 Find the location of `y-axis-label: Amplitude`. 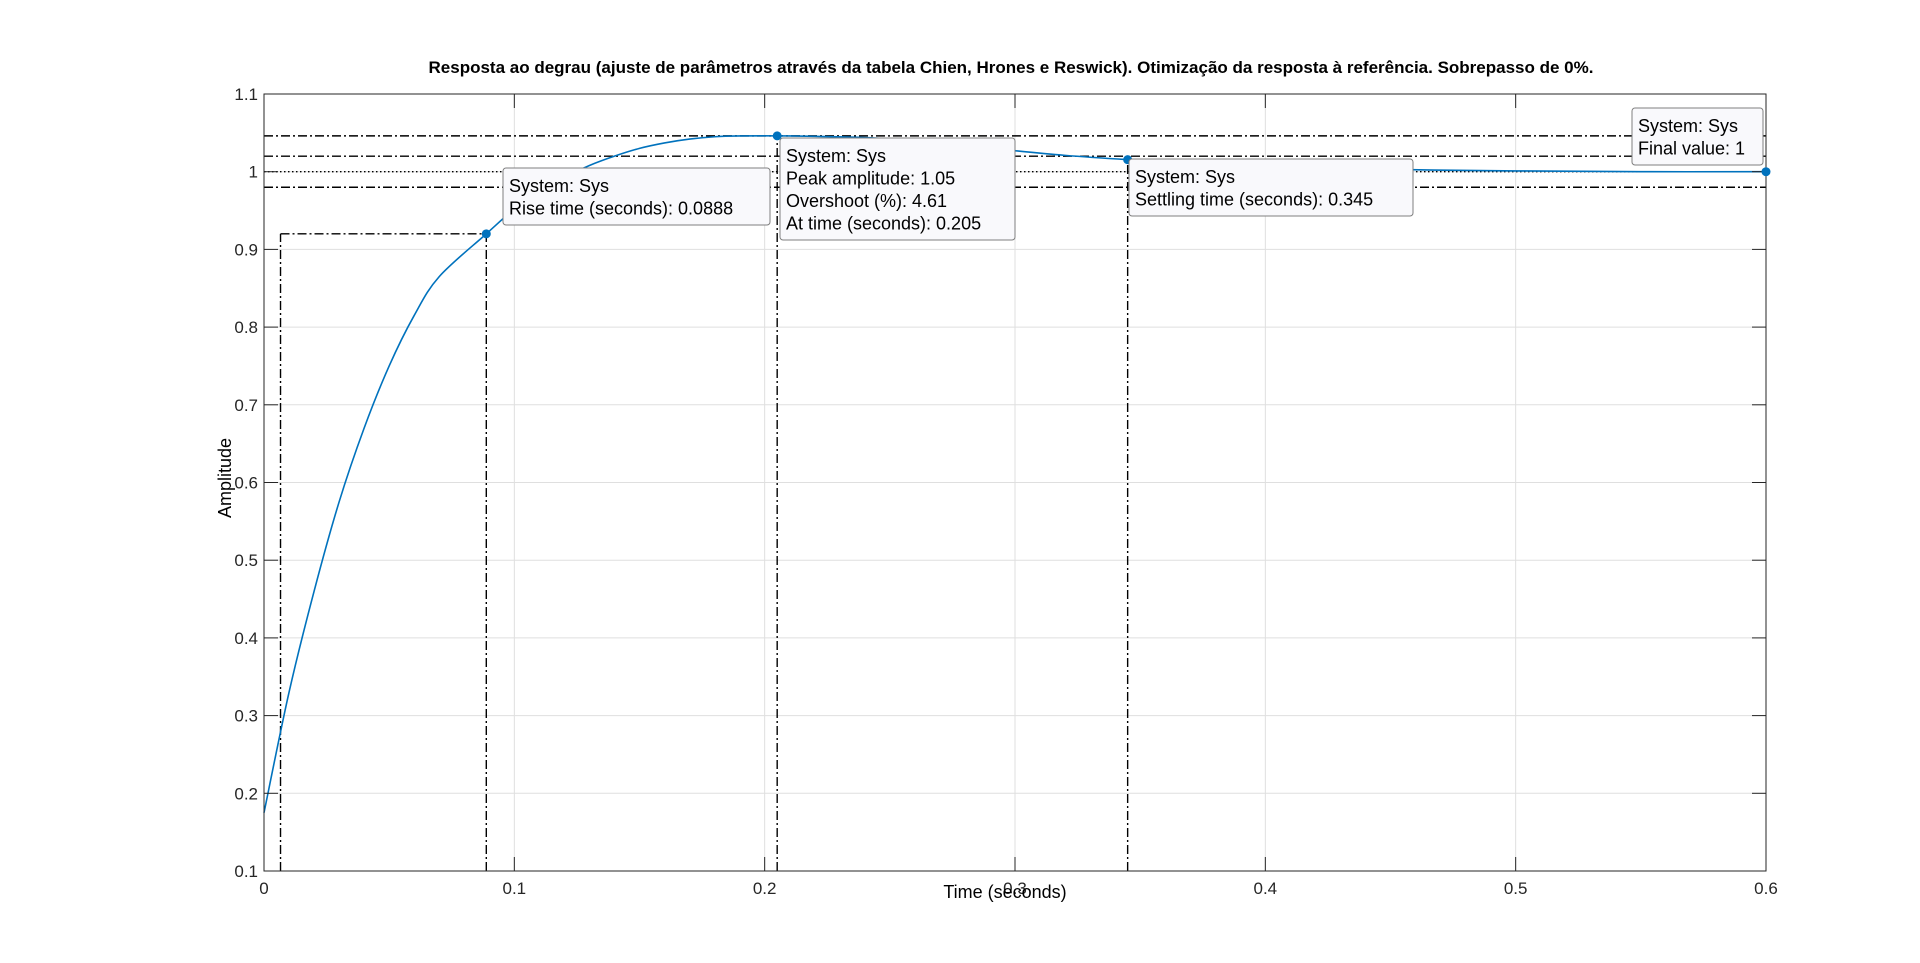

y-axis-label: Amplitude is located at coordinates (225, 478).